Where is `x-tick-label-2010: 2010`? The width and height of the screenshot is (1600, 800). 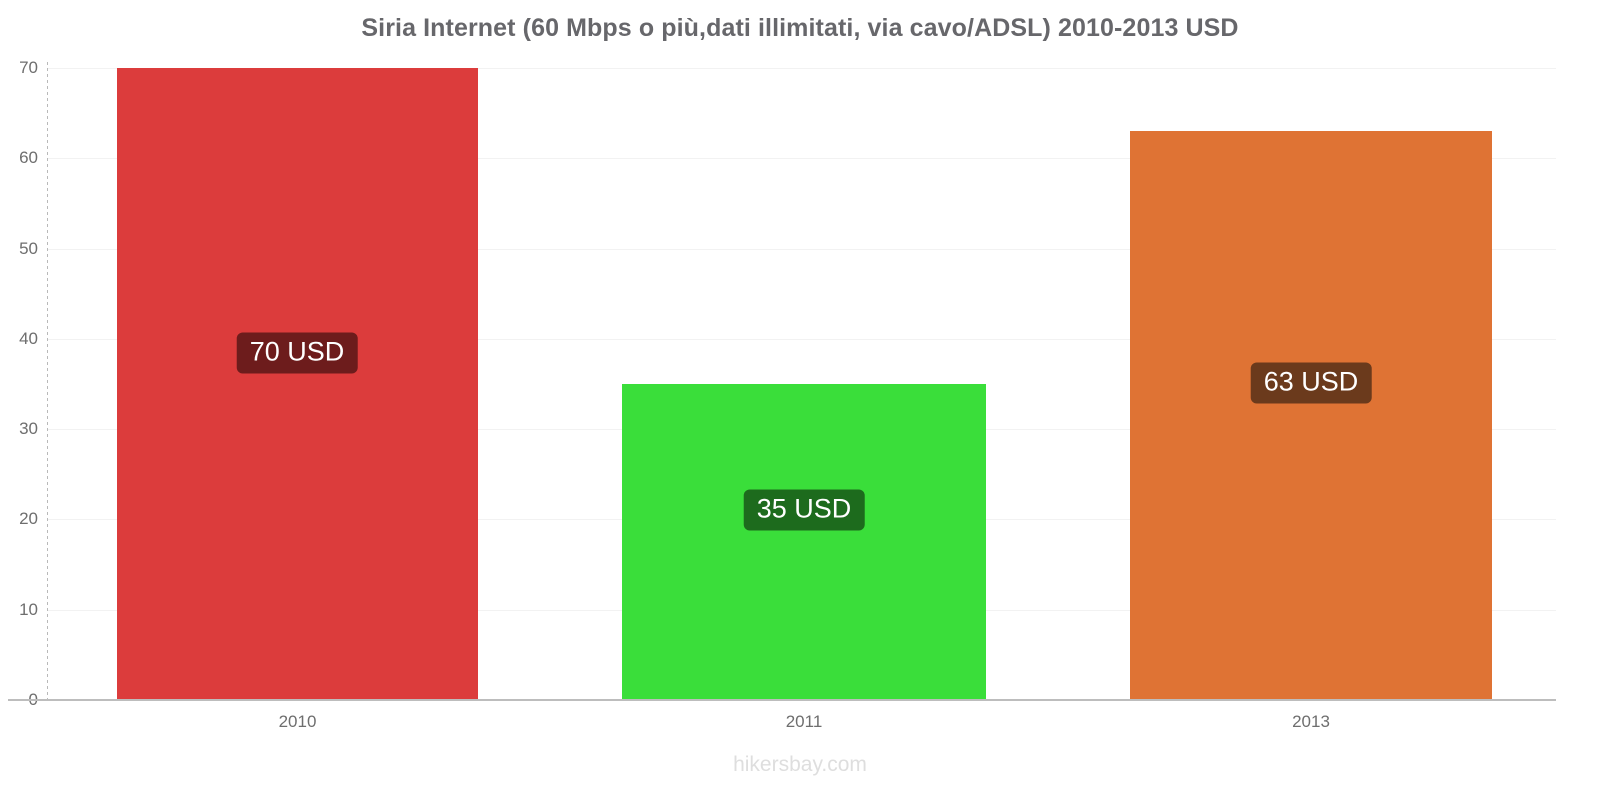 x-tick-label-2010: 2010 is located at coordinates (297, 721).